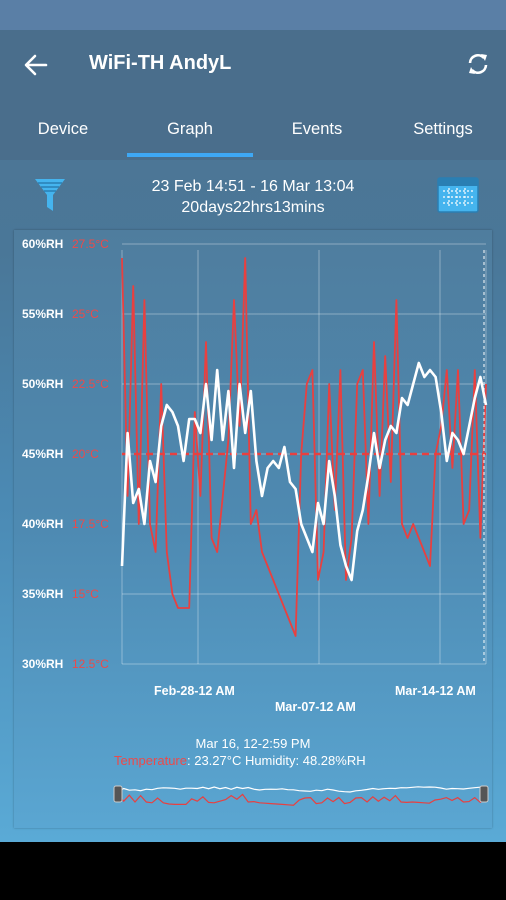  Describe the element at coordinates (85, 594) in the screenshot. I see `temp-tick: 15°C` at that location.